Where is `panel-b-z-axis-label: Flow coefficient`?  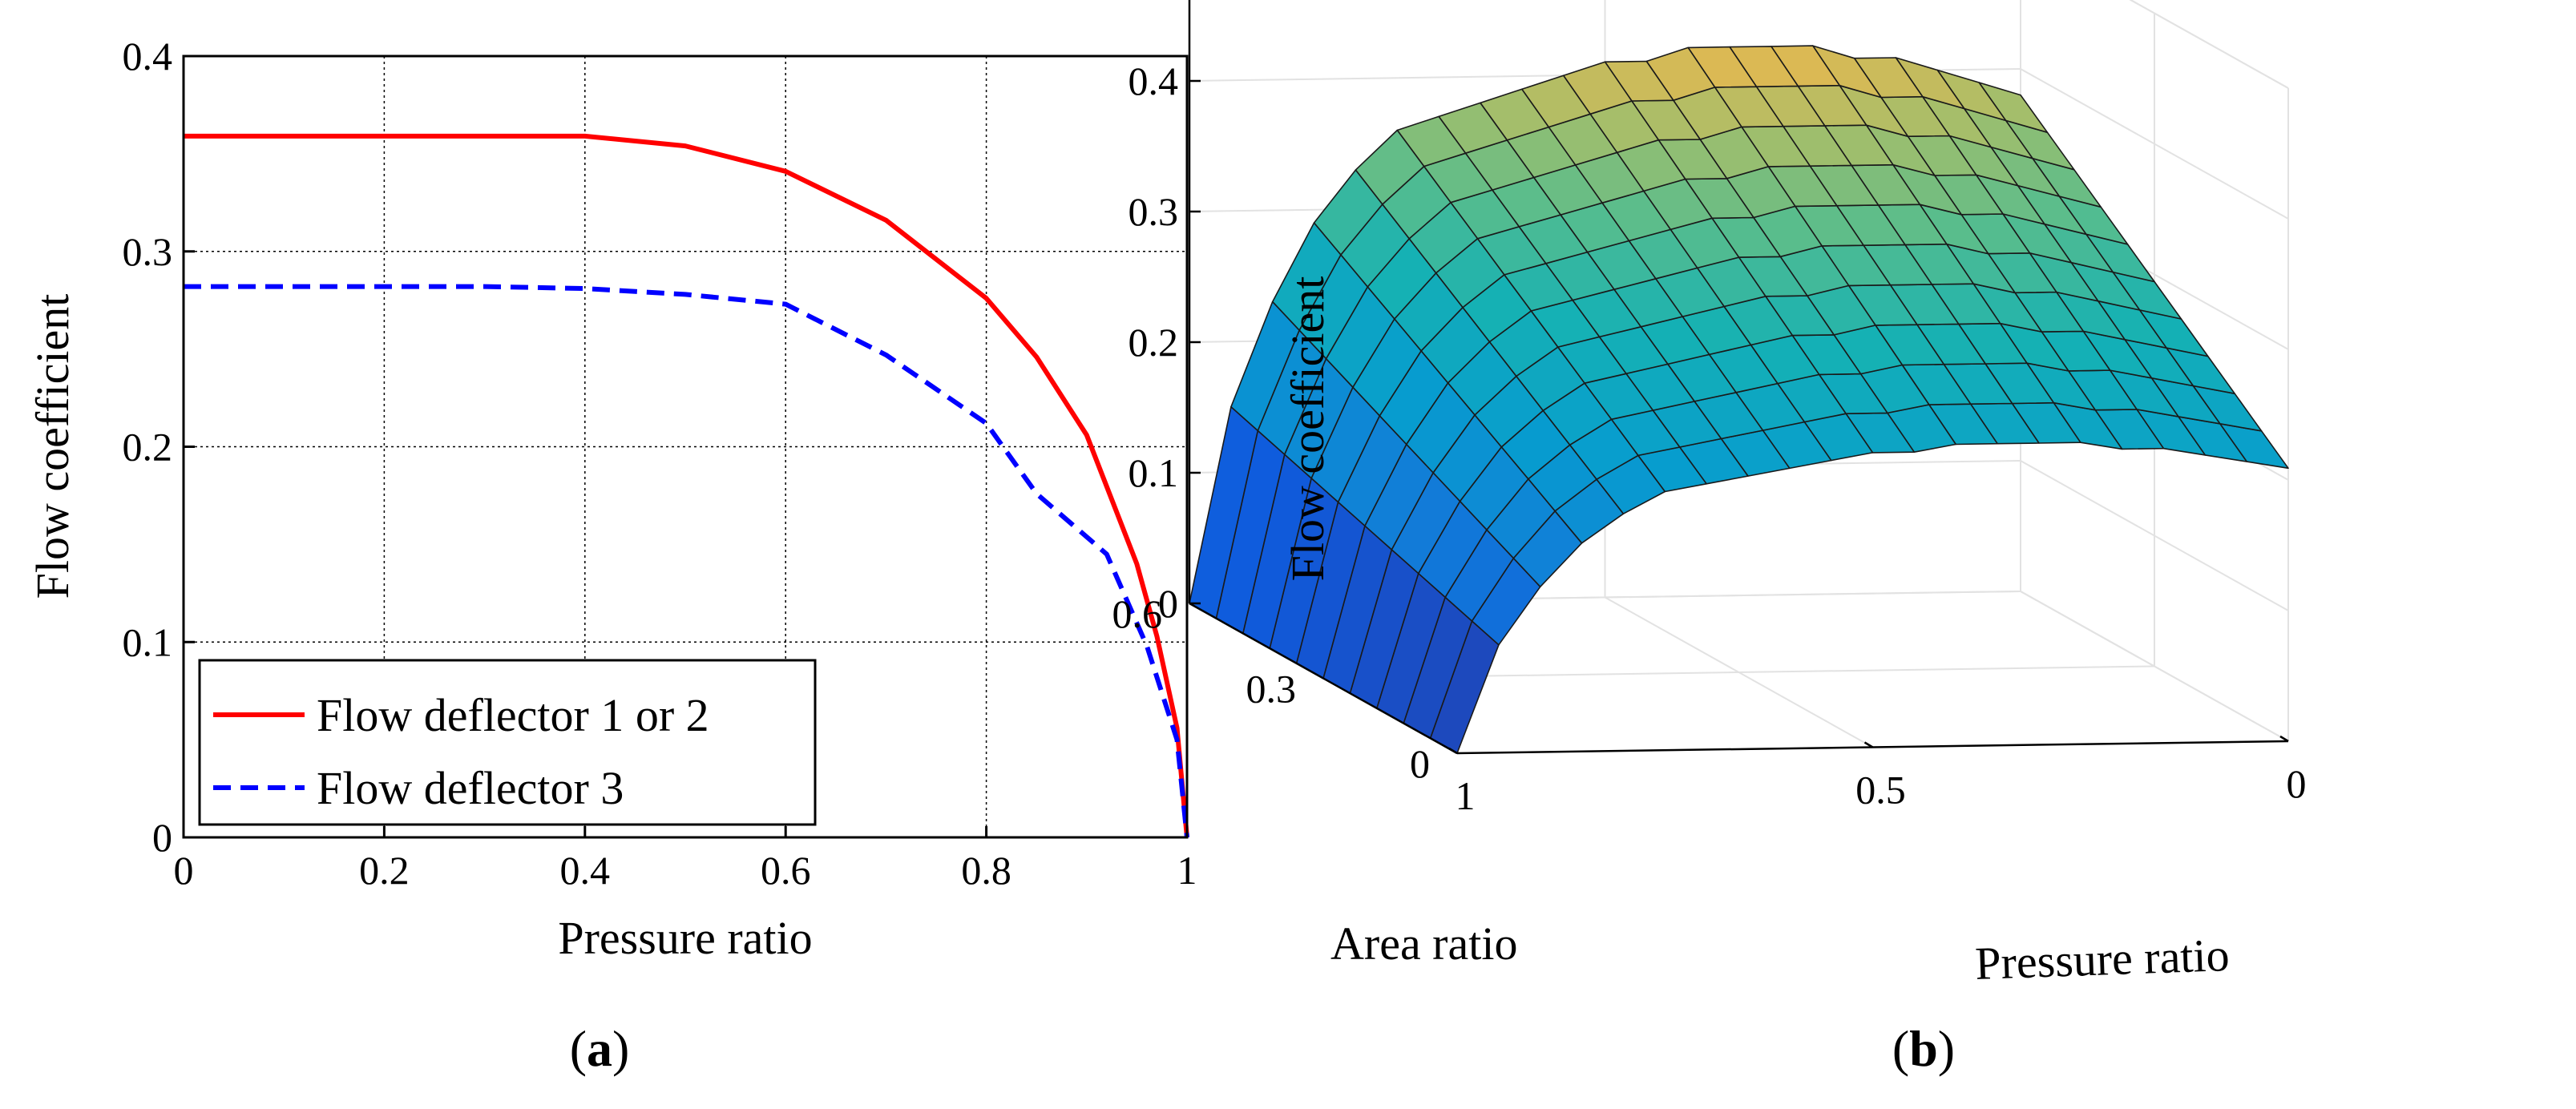
panel-b-z-axis-label: Flow coefficient is located at coordinates (1308, 429).